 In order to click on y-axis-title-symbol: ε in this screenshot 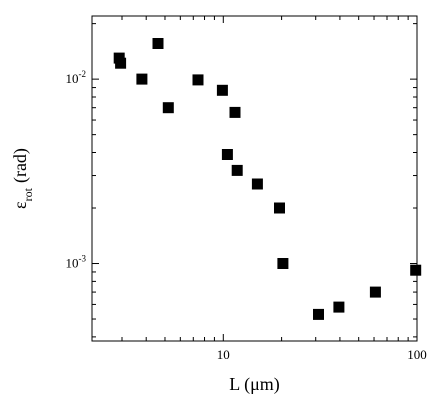, I will do `click(20, 205)`.